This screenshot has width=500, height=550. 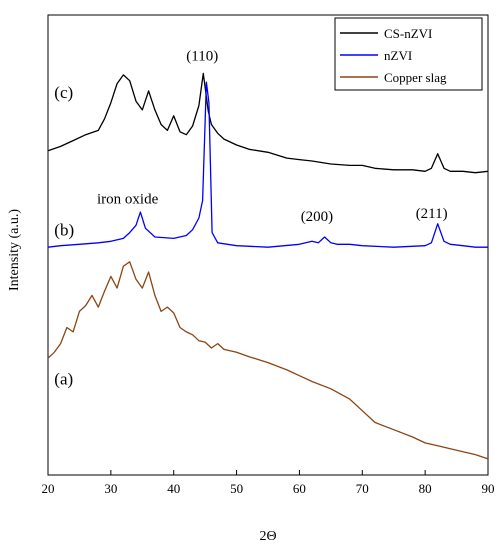 What do you see at coordinates (128, 199) in the screenshot?
I see `peak-label-iron-oxide: iron oxide` at bounding box center [128, 199].